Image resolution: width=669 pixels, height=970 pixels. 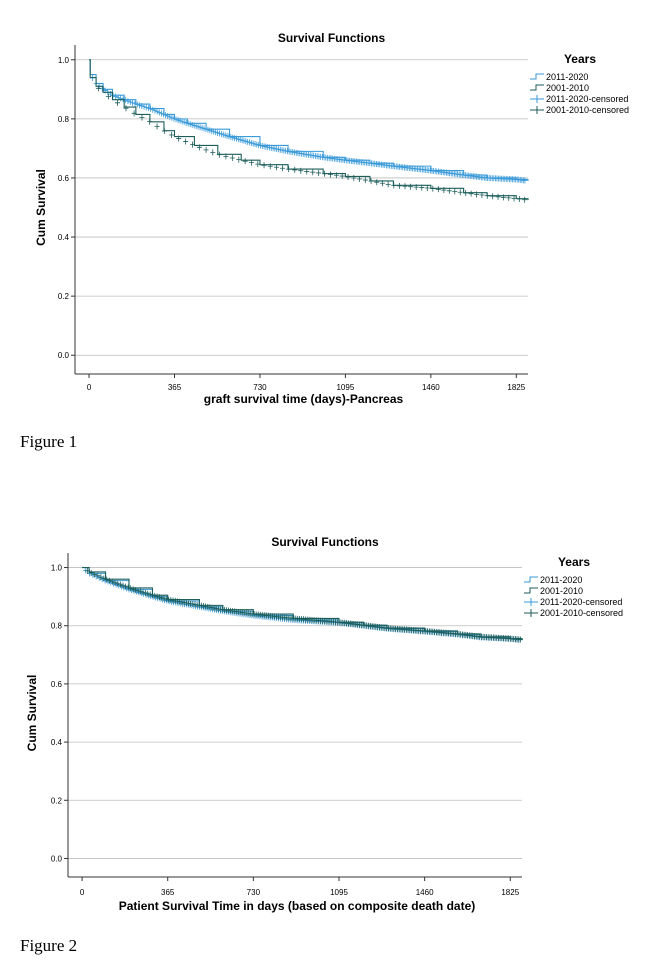 I want to click on x-tick-label: 365, so click(x=168, y=892).